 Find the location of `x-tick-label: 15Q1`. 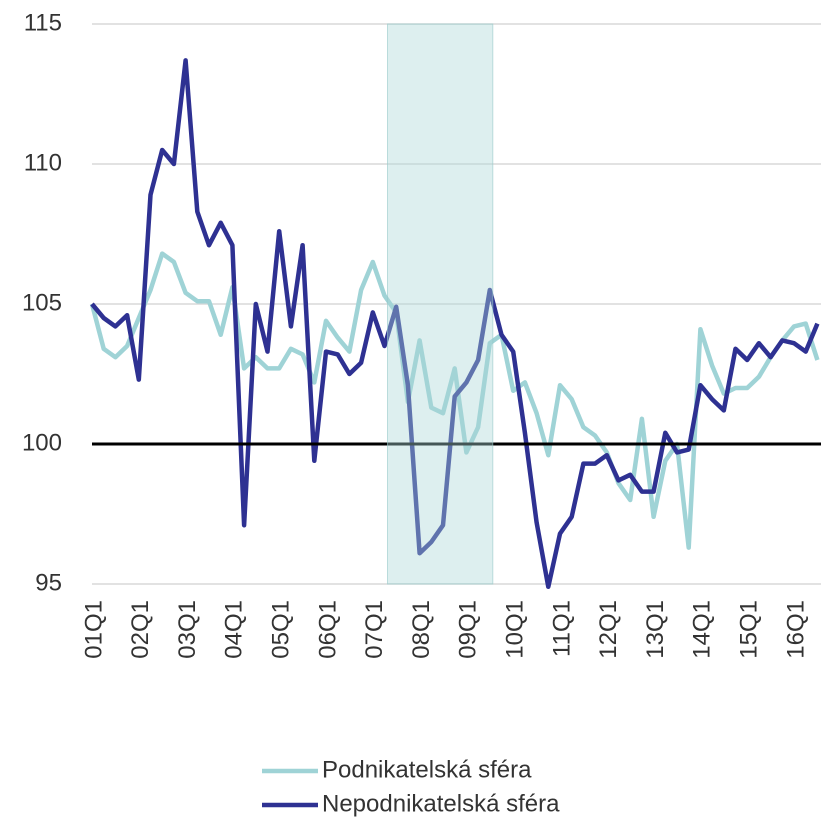

x-tick-label: 15Q1 is located at coordinates (749, 629).